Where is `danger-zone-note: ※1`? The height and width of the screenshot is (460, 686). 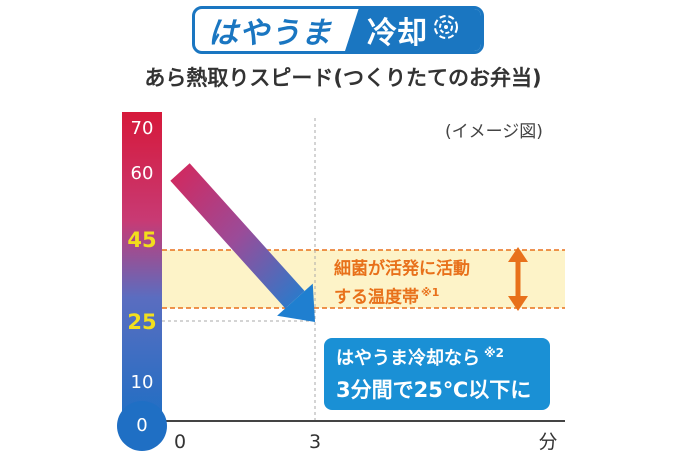 danger-zone-note: ※1 is located at coordinates (430, 292).